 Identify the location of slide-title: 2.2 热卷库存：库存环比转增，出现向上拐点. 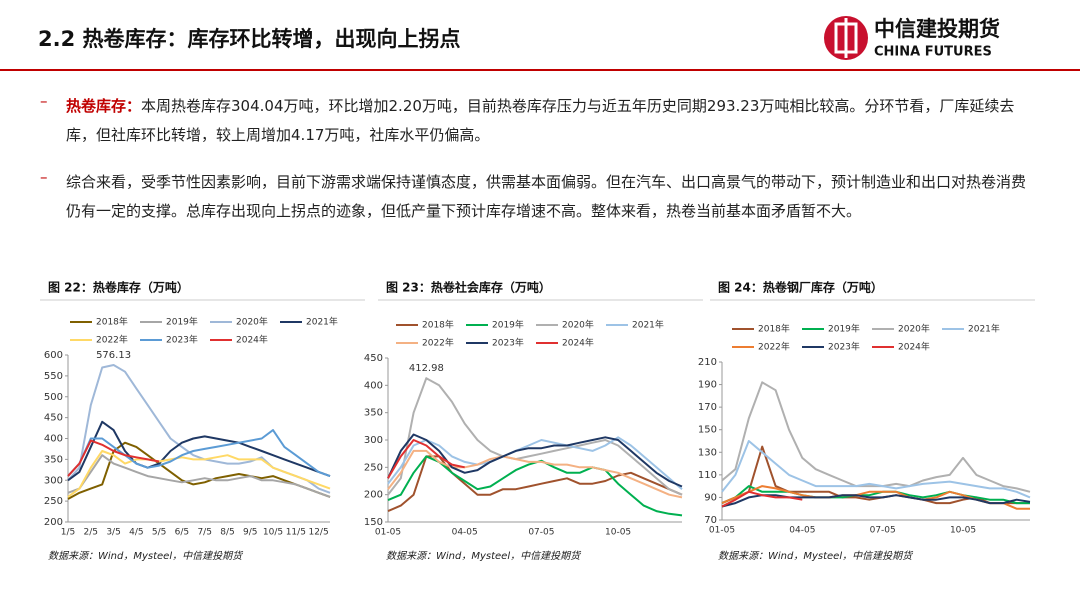
(249, 39).